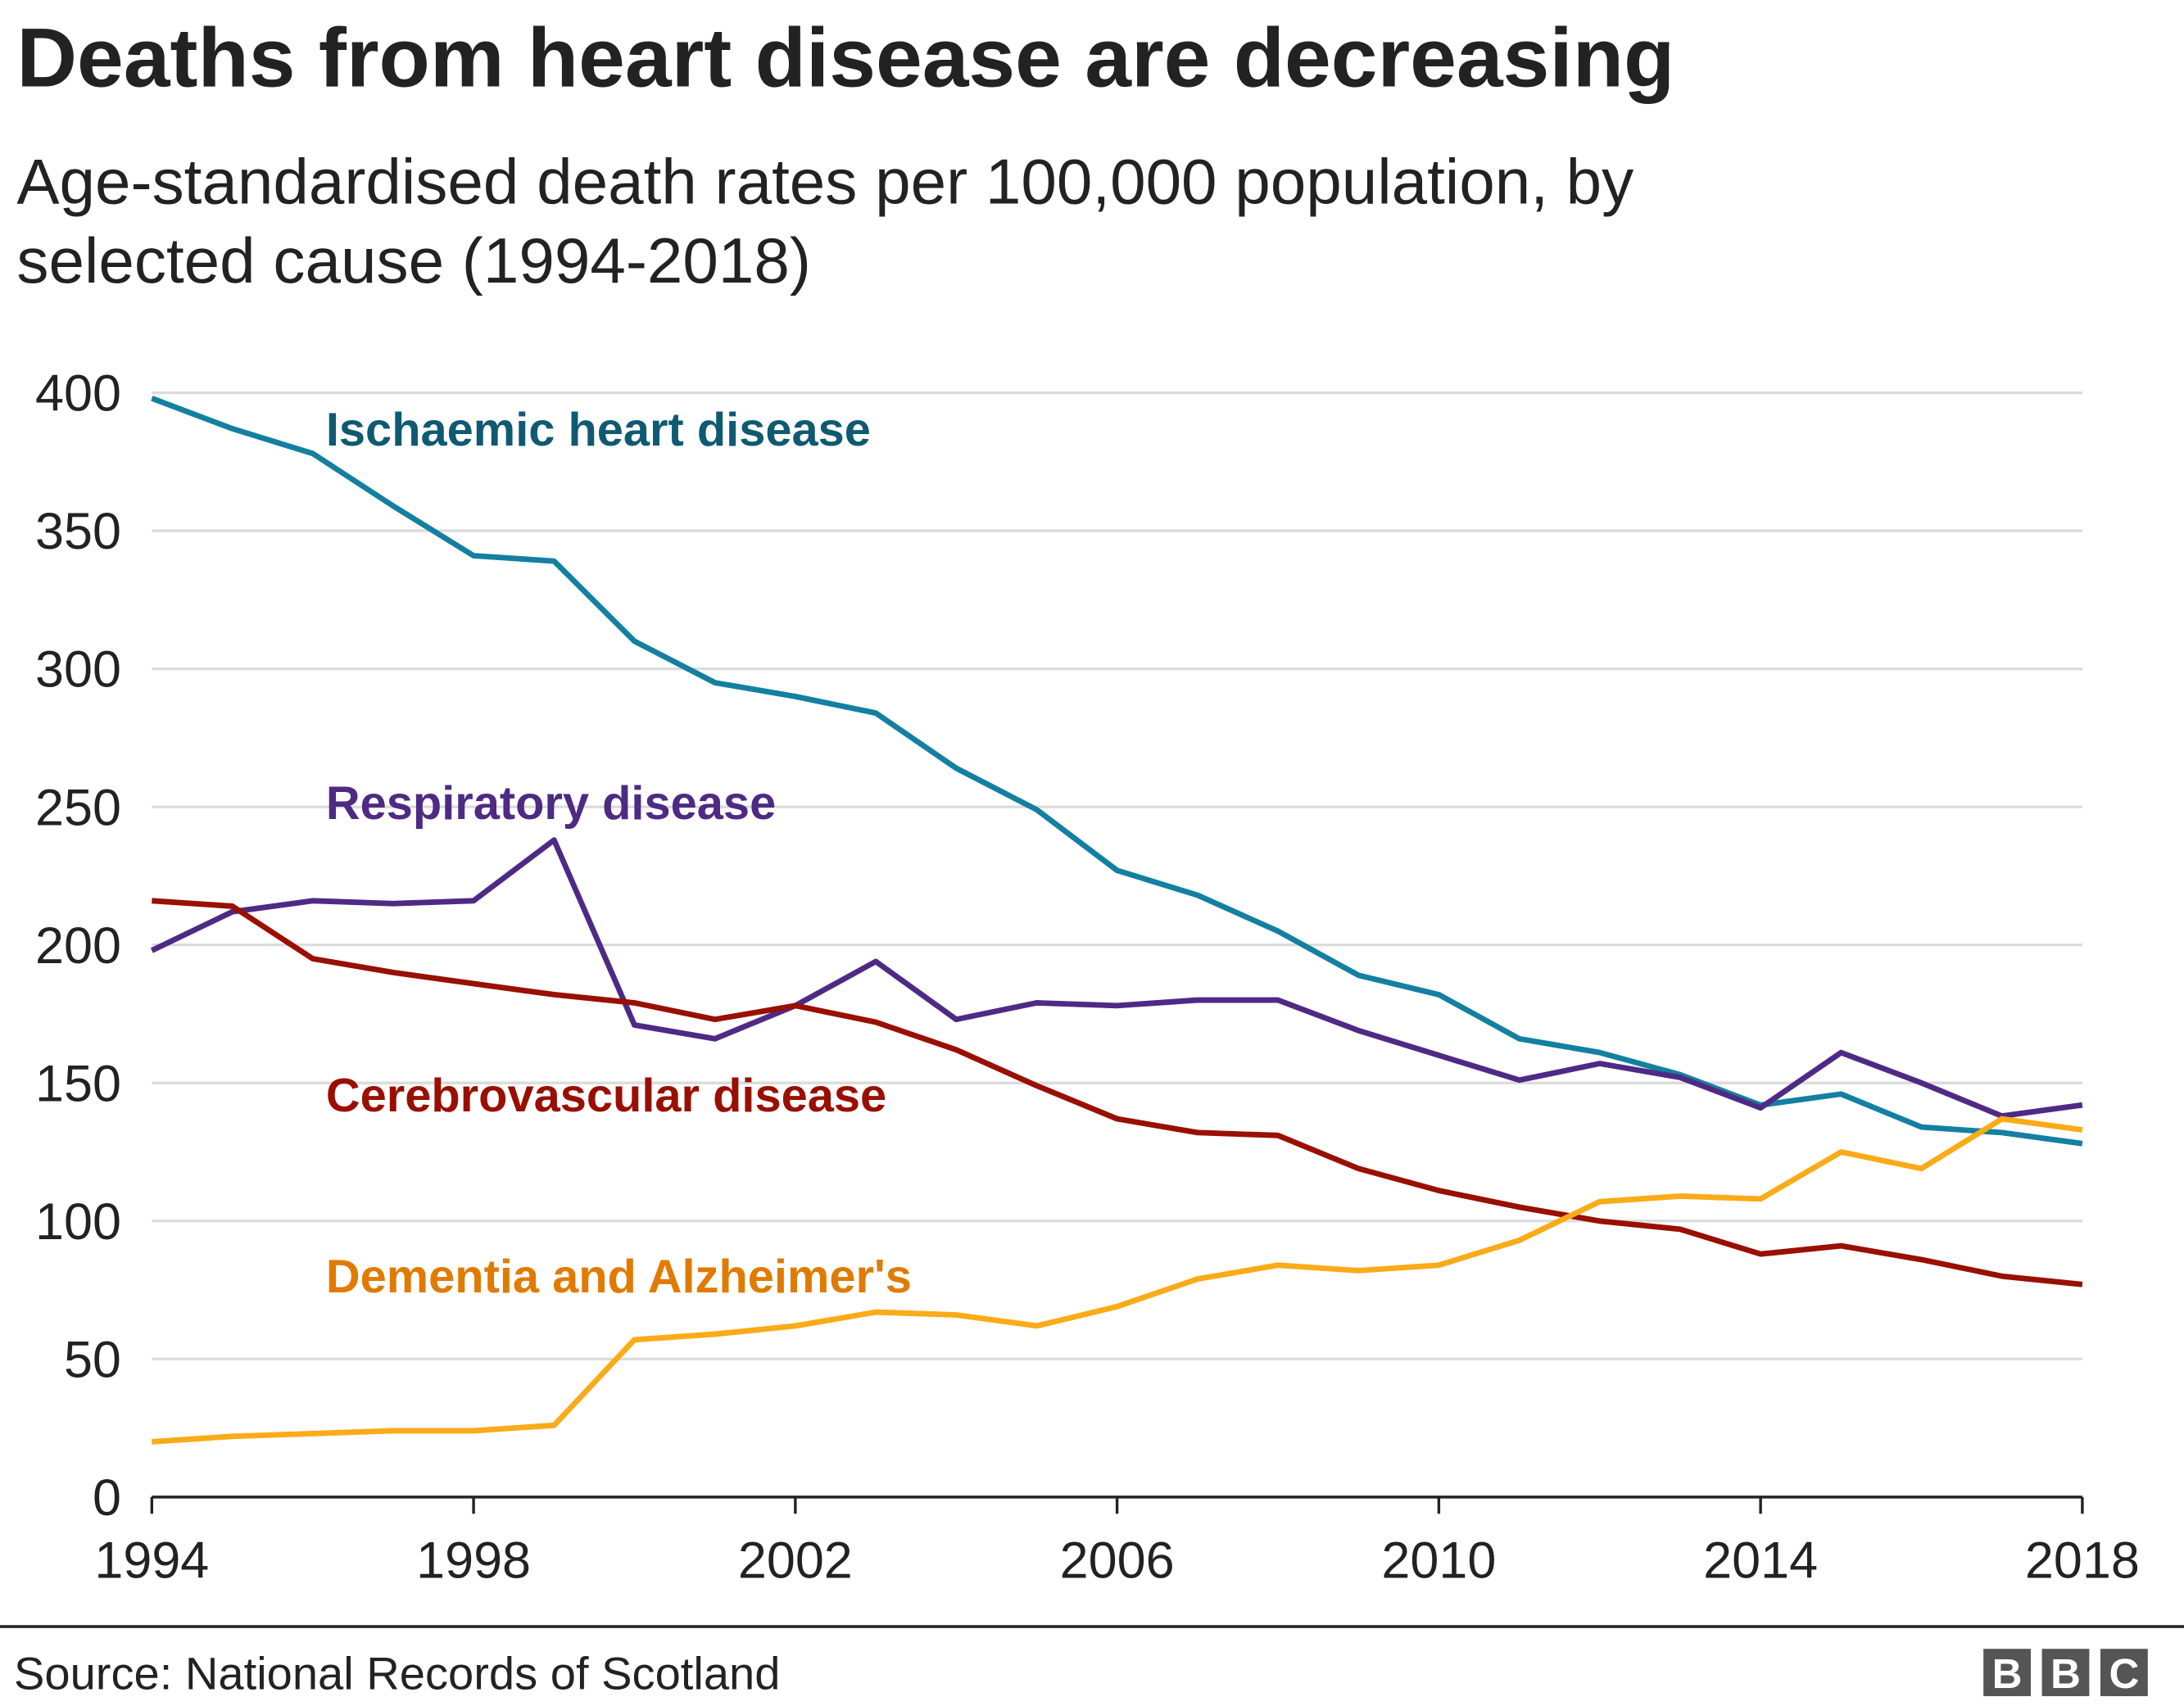 The height and width of the screenshot is (1706, 2184). I want to click on y-axis: 0 50 100 150 200 250 300 350 400, so click(78, 946).